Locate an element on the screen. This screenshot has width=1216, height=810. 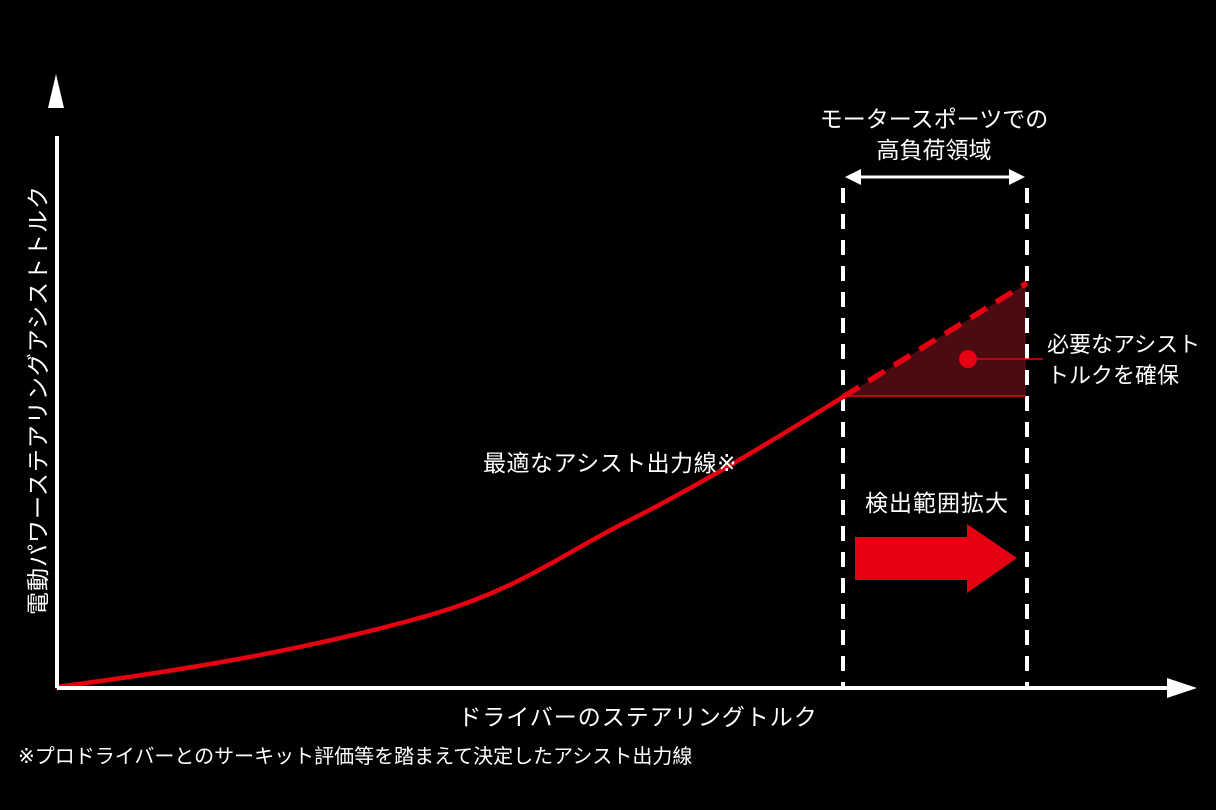
range-arrow-left-head-icon is located at coordinates (853, 177).